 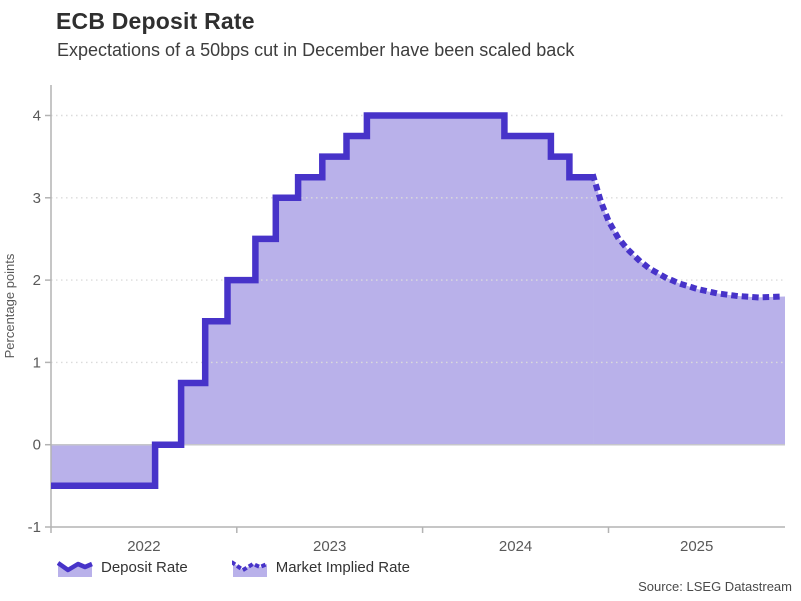 What do you see at coordinates (9, 305) in the screenshot?
I see `y-axis-title: Percentage points` at bounding box center [9, 305].